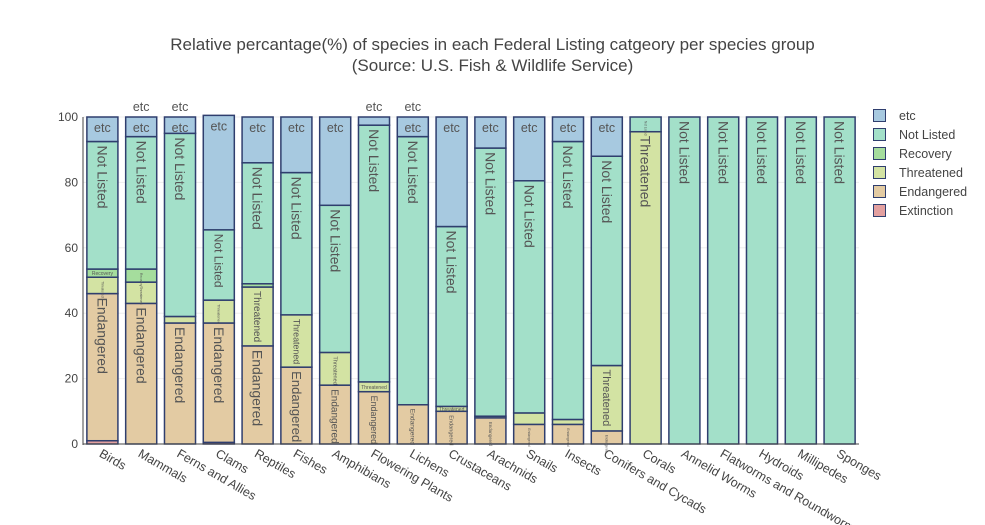 The width and height of the screenshot is (985, 525). Describe the element at coordinates (925, 153) in the screenshot. I see `legend-label: Recovery` at that location.